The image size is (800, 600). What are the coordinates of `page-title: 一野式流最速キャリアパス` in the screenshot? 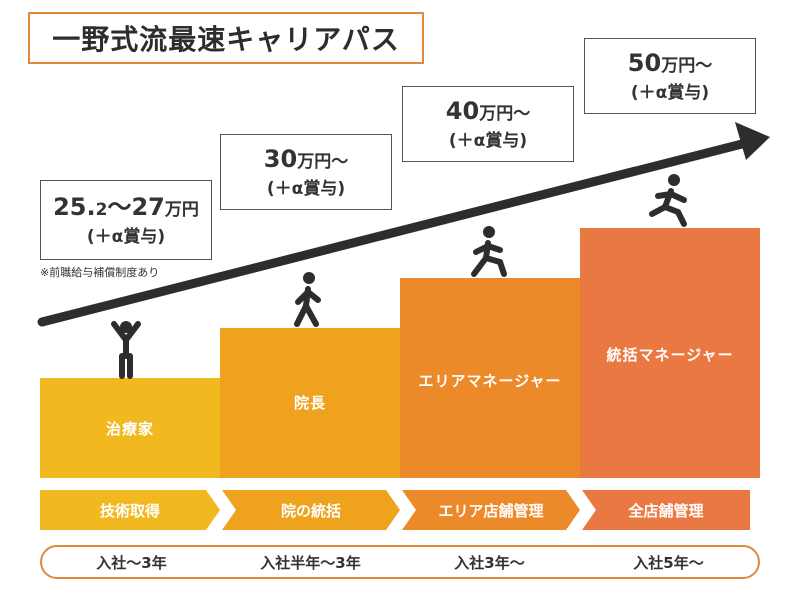 It's located at (226, 38).